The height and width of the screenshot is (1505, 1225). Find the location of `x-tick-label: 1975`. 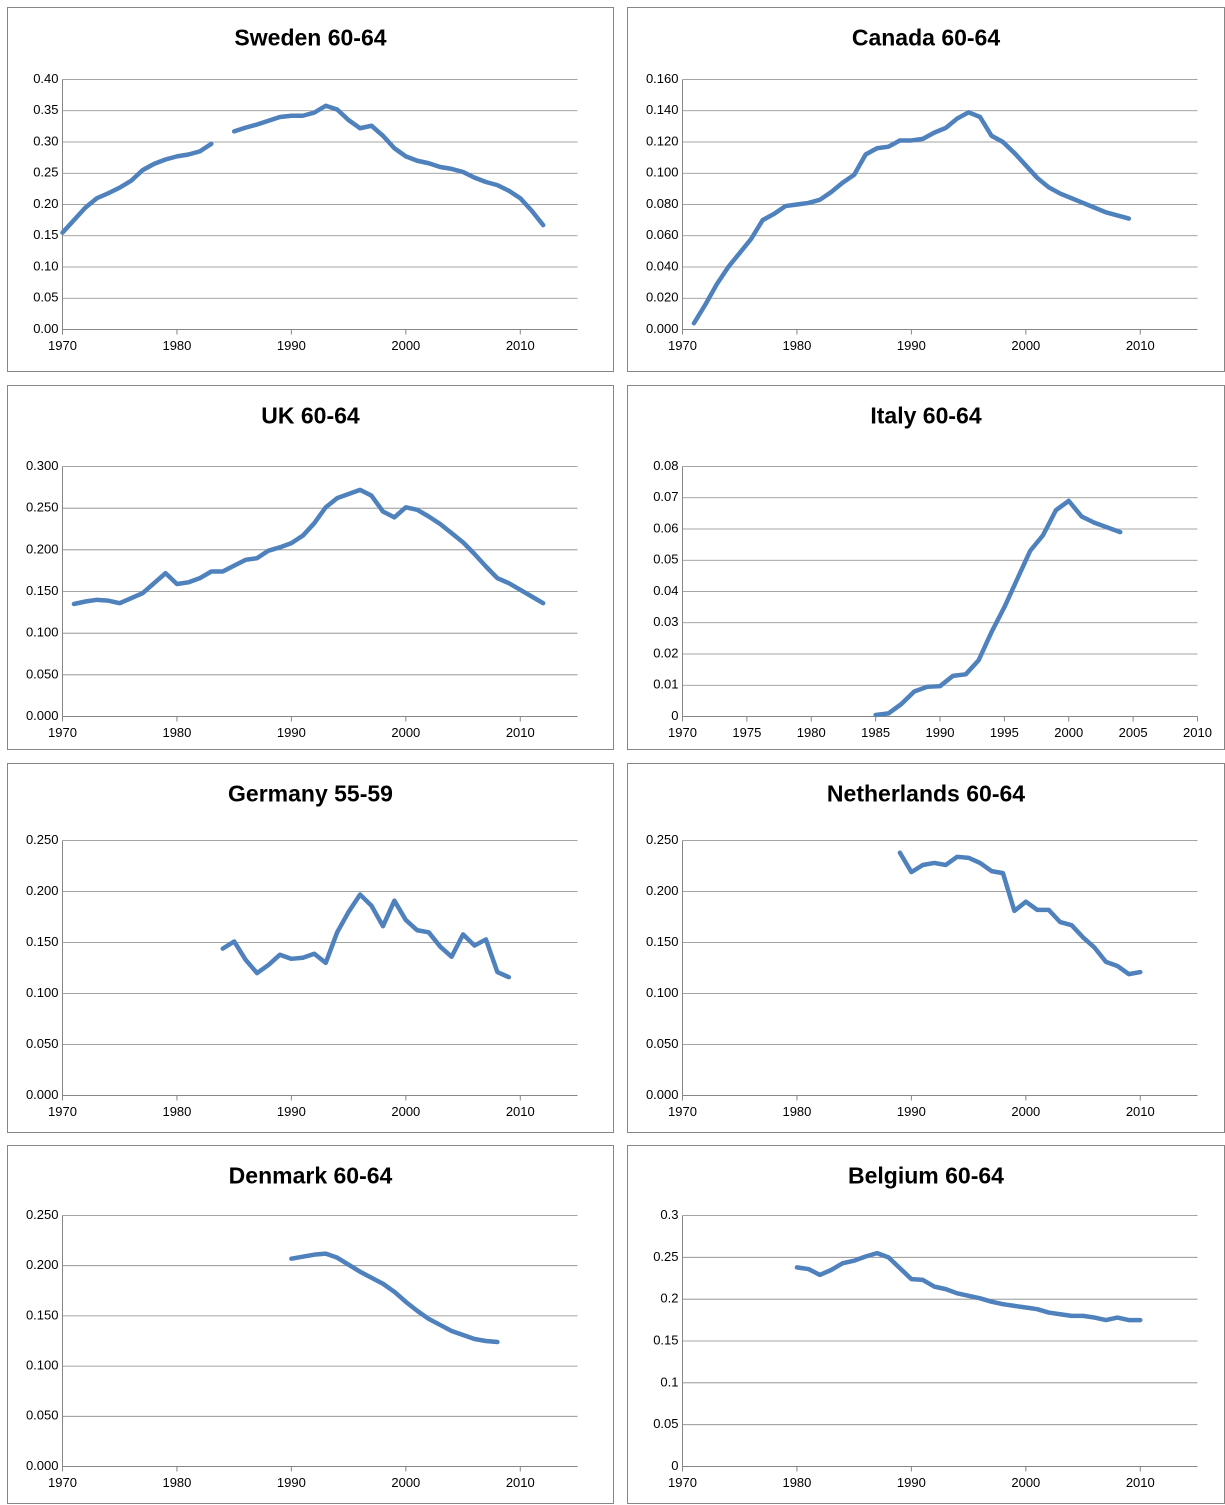

x-tick-label: 1975 is located at coordinates (746, 732).